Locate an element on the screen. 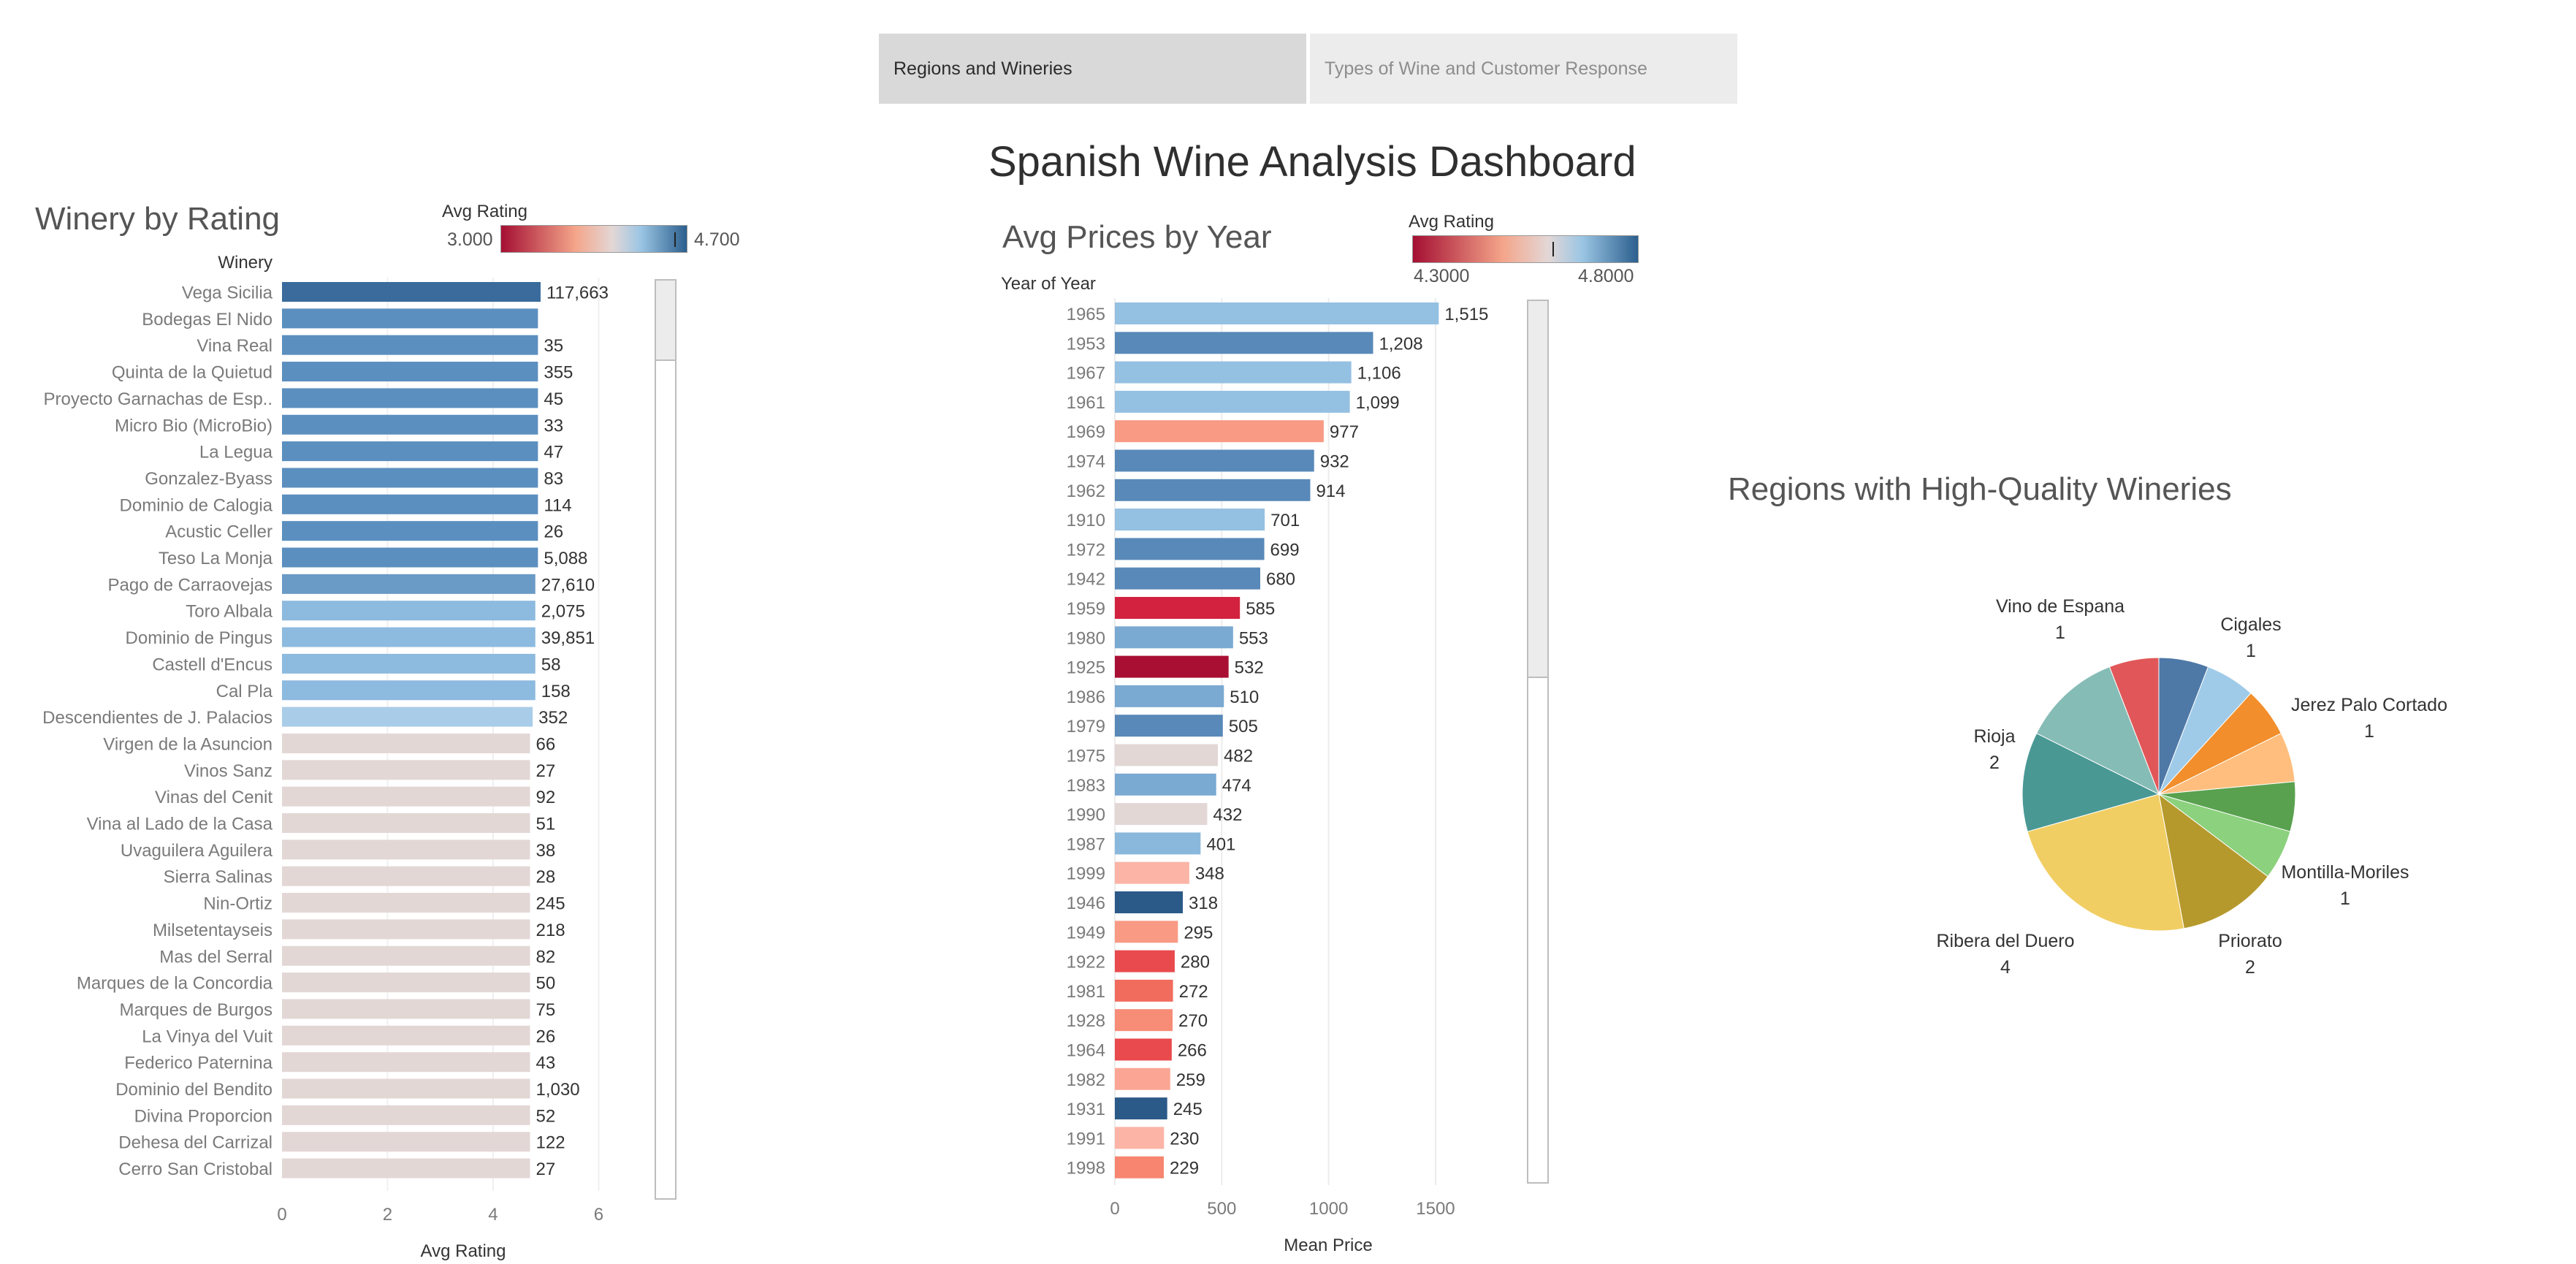 Image resolution: width=2576 pixels, height=1264 pixels. prices-scrollbar is located at coordinates (1538, 742).